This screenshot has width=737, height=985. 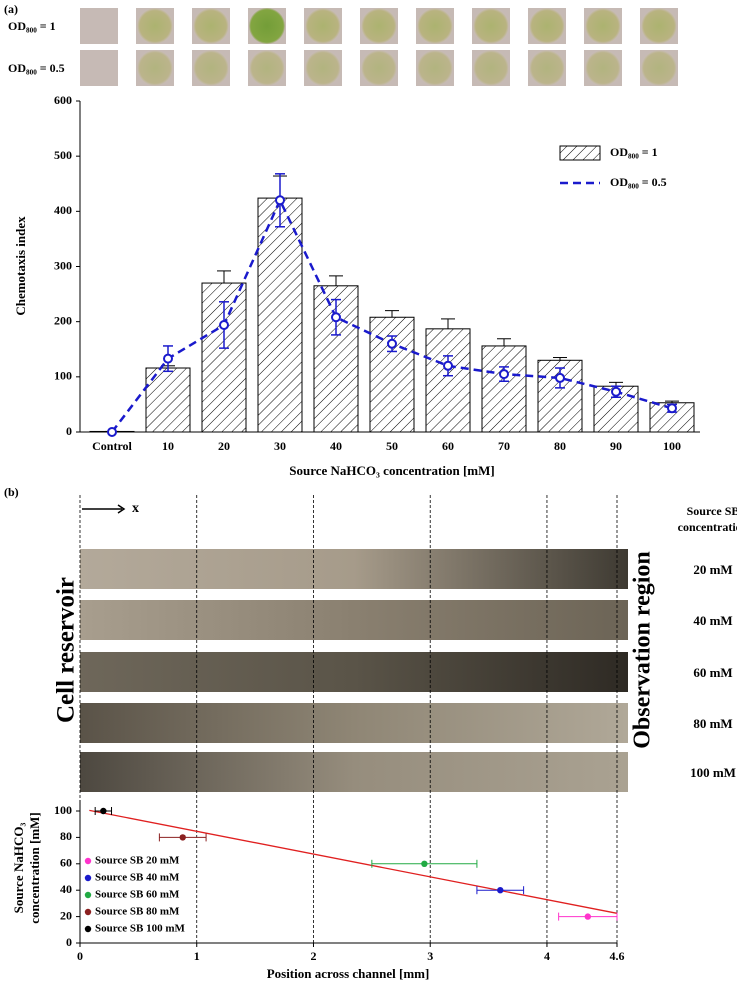 What do you see at coordinates (140, 929) in the screenshot?
I see `legend-label: Source SB 100 mM` at bounding box center [140, 929].